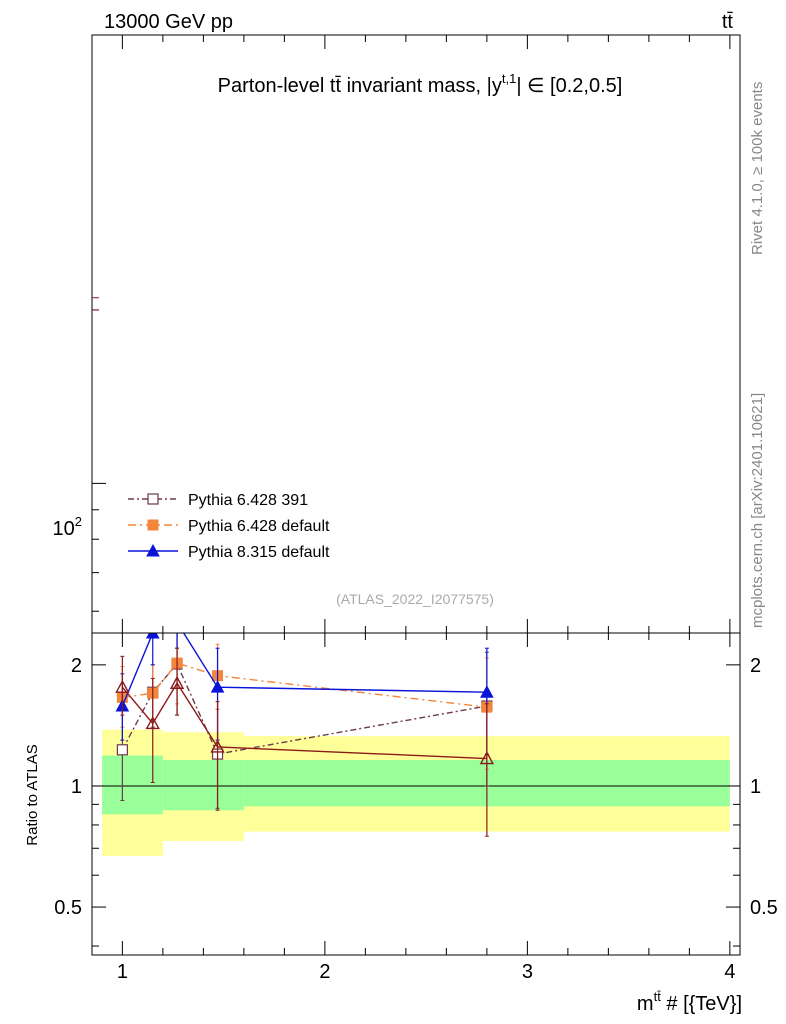  Describe the element at coordinates (728, 22) in the screenshot. I see `header-process-label: tt̄` at that location.